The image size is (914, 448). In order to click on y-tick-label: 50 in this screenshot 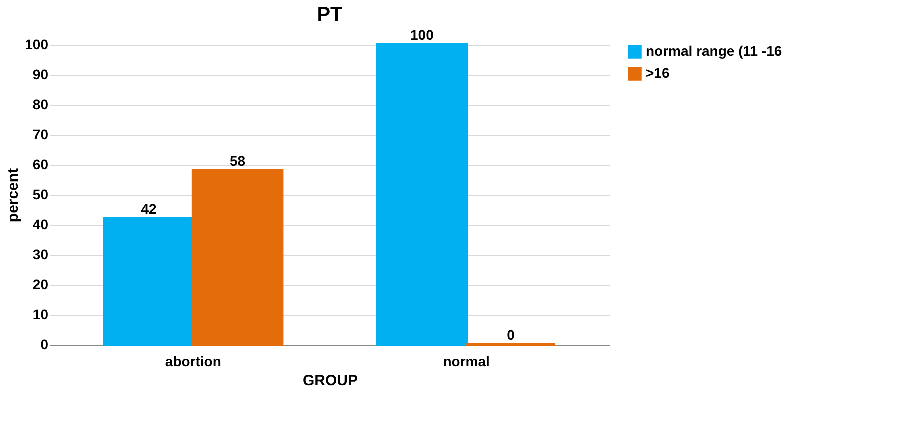, I will do `click(40, 194)`.